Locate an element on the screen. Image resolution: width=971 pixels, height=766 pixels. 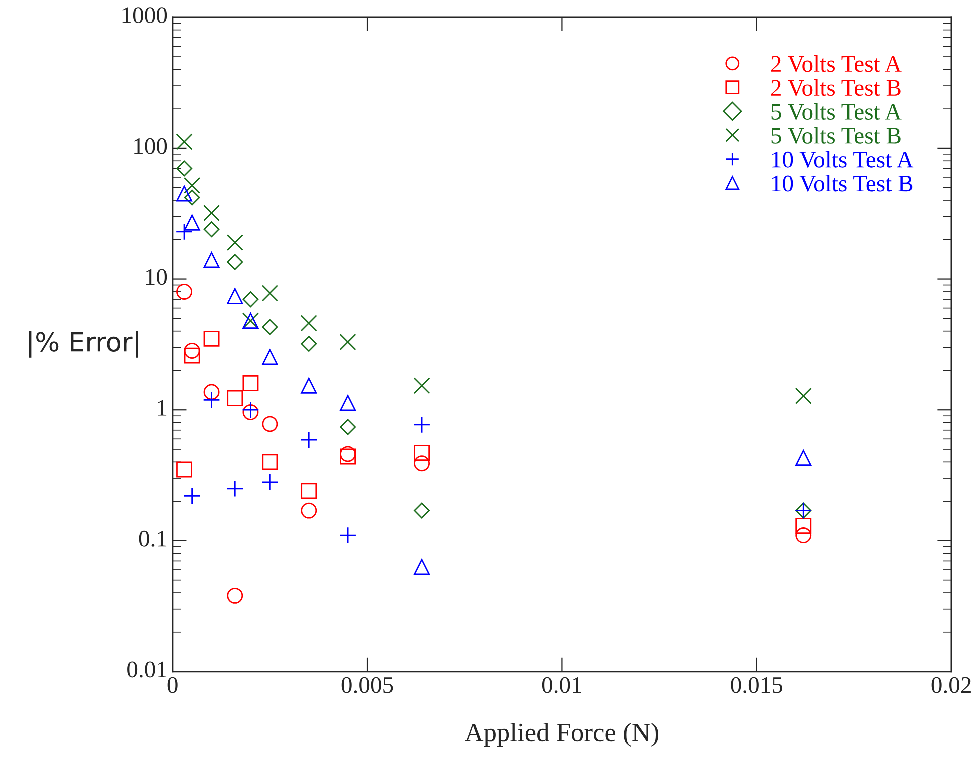
legend-label: 2 Volts Test B is located at coordinates (836, 87).